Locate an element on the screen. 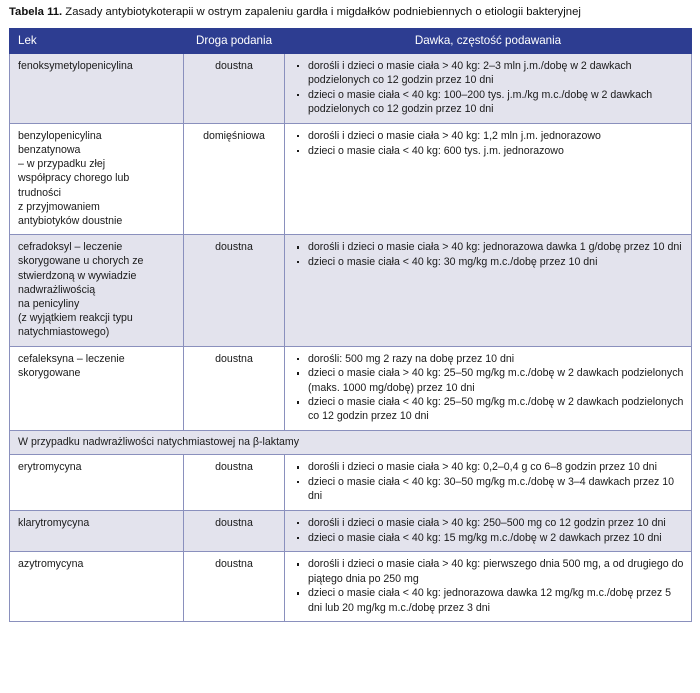 This screenshot has width=700, height=693. cell-route: domięśniowa is located at coordinates (234, 179).